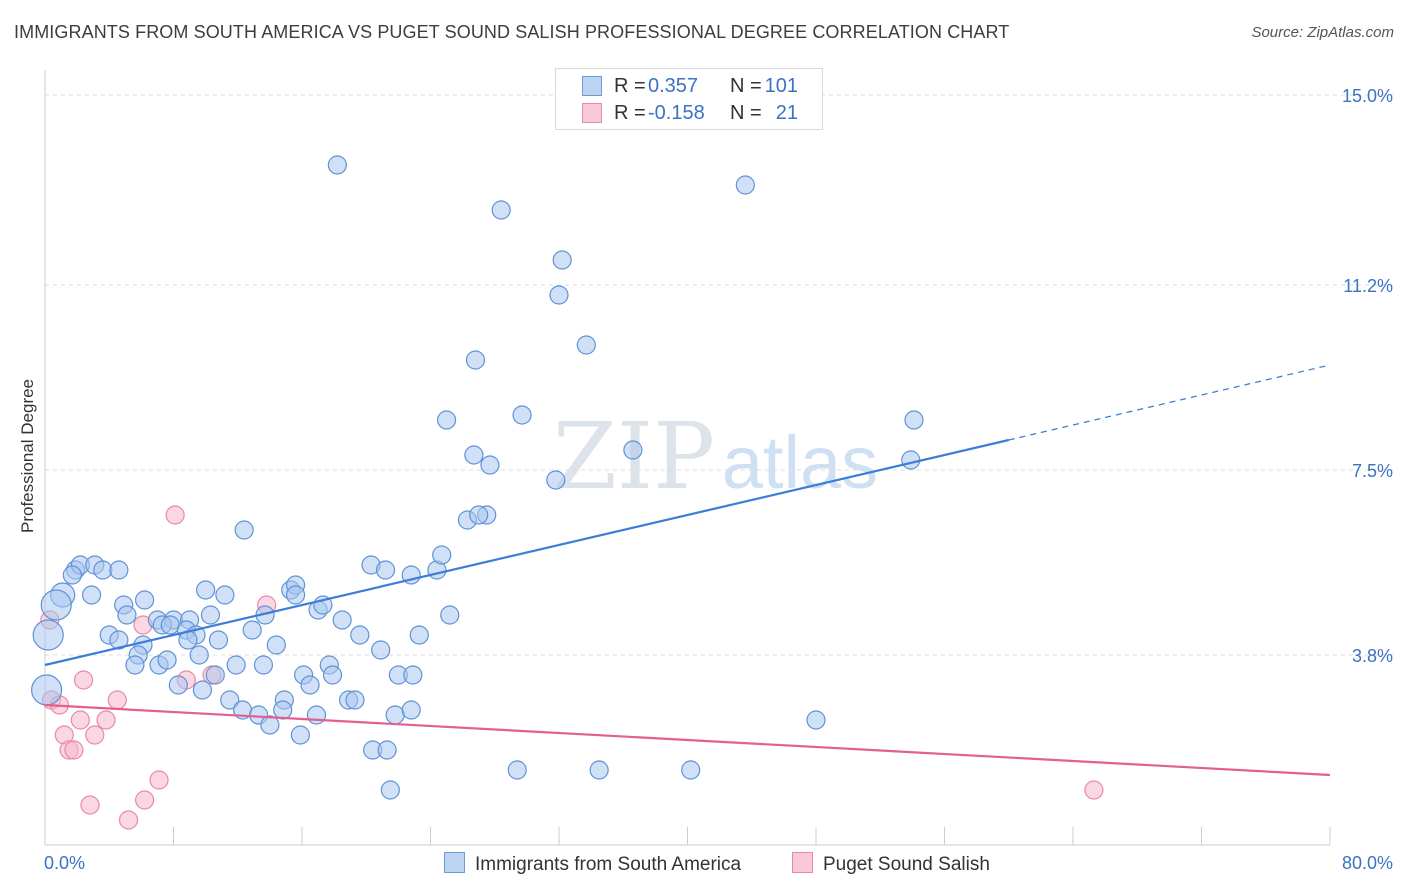  What do you see at coordinates (891, 864) in the screenshot?
I see `legend-item-puget-sound: Puget Sound Salish` at bounding box center [891, 864].